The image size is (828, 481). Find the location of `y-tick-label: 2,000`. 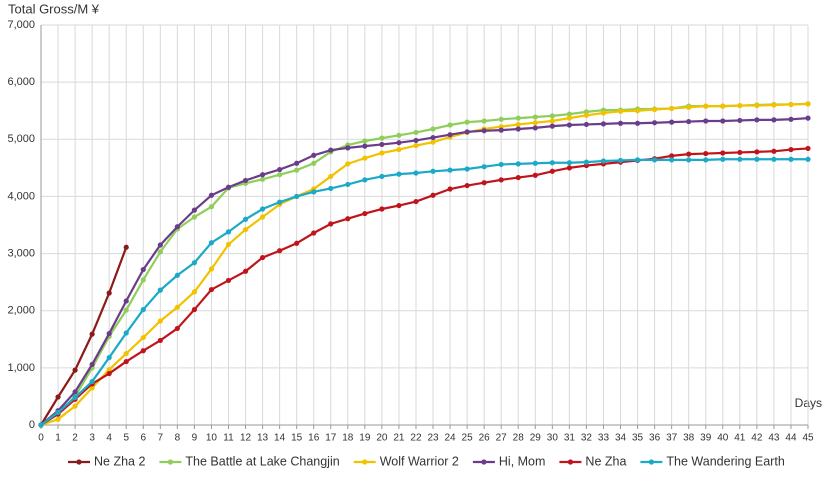

y-tick-label: 2,000 is located at coordinates (21, 311).